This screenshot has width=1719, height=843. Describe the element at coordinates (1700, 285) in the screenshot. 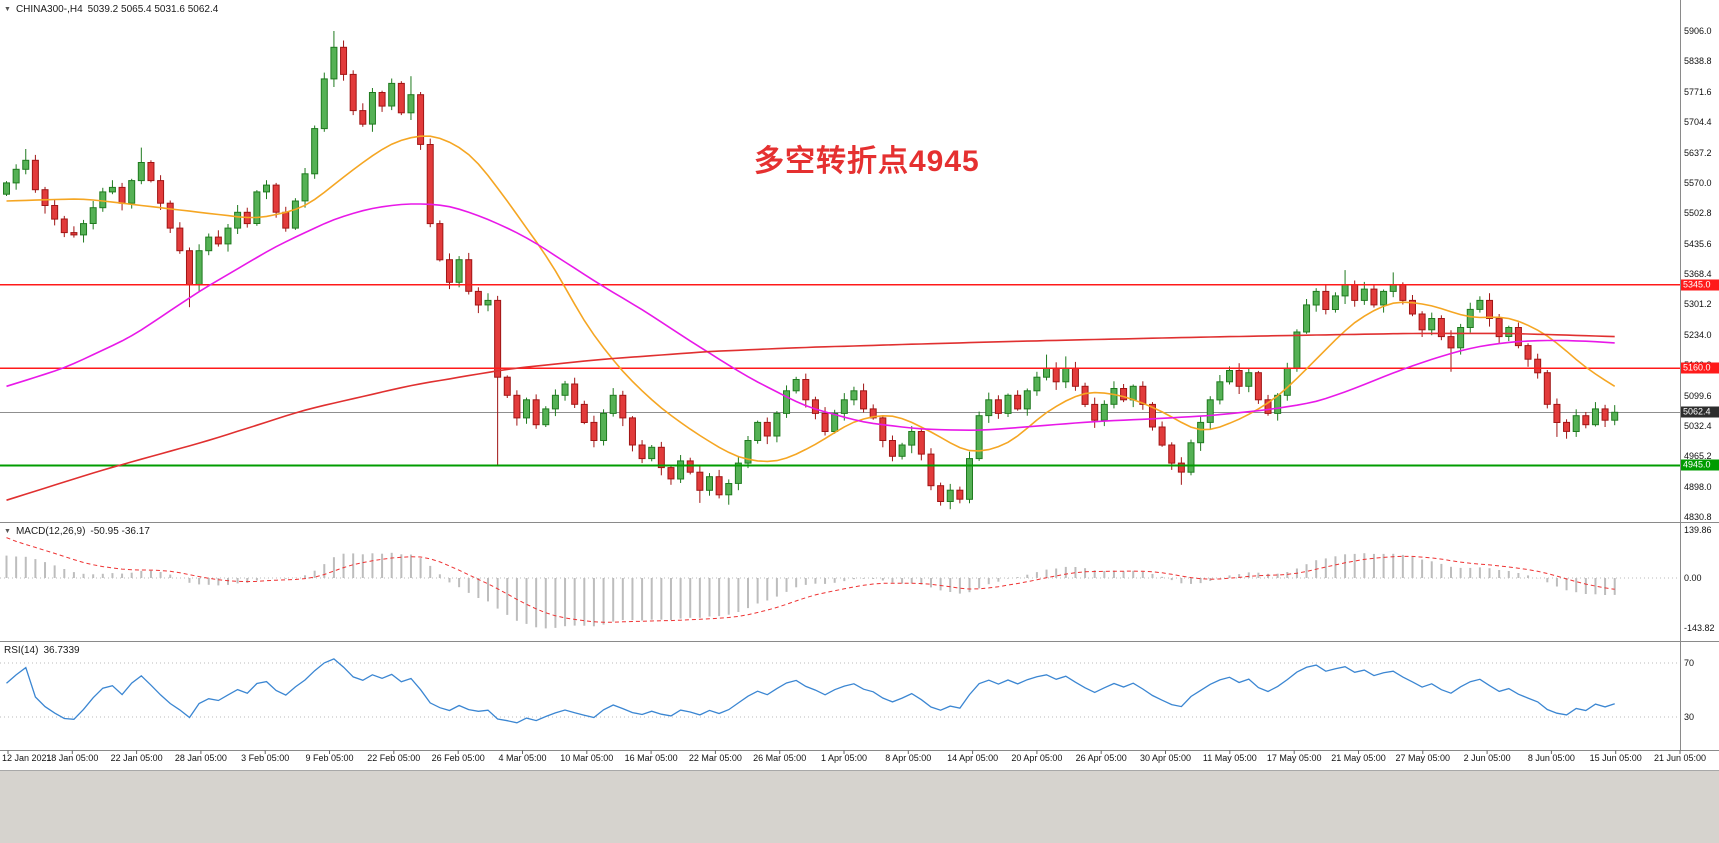

I see `price-level-badge: 5345.0` at that location.